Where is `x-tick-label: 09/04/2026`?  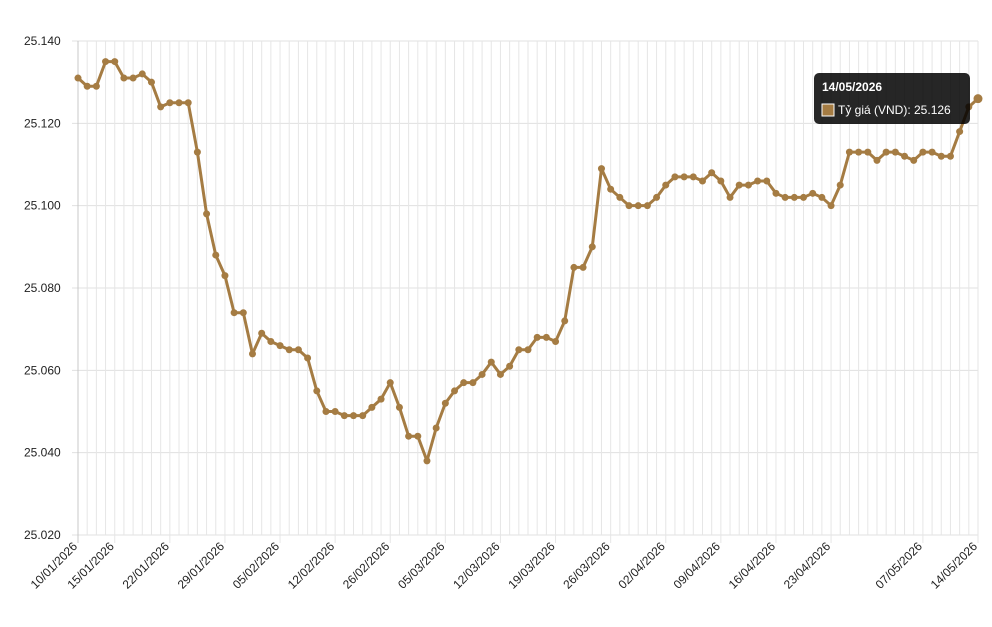 x-tick-label: 09/04/2026 is located at coordinates (697, 565).